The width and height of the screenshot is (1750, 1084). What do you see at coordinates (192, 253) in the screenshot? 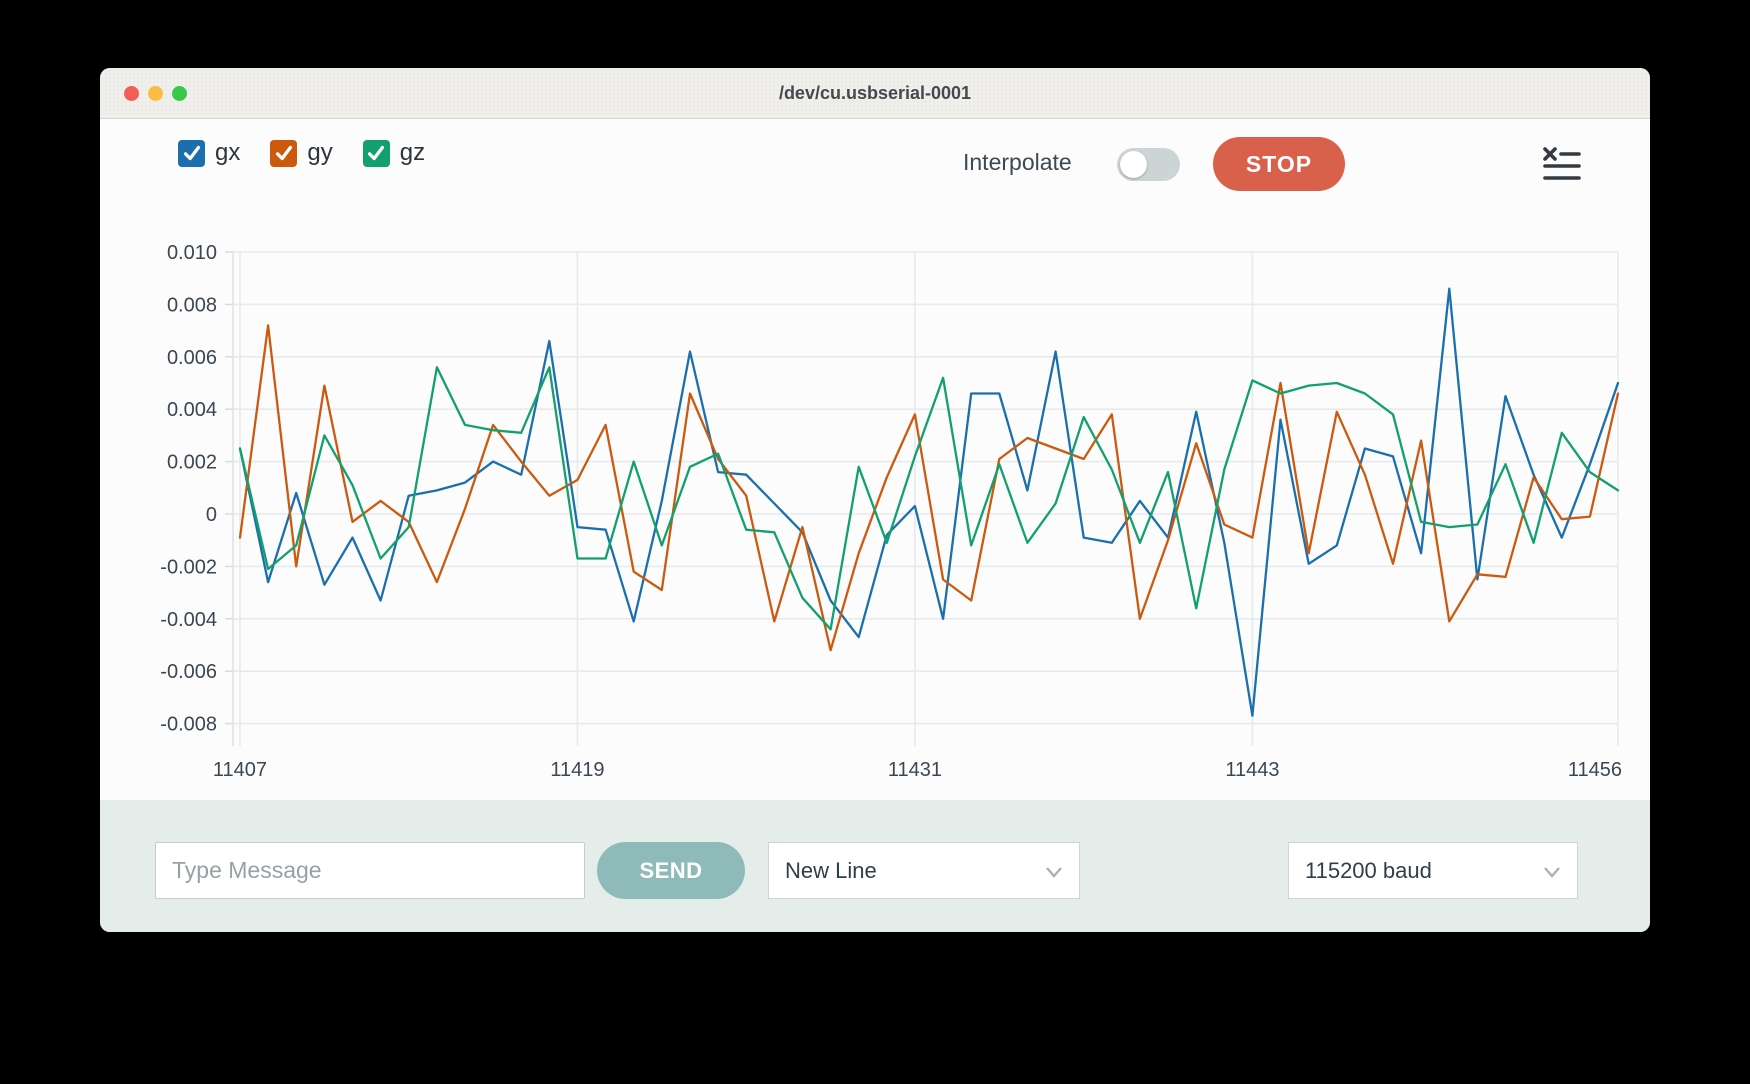
I see `svg-text: 0.010` at bounding box center [192, 253].